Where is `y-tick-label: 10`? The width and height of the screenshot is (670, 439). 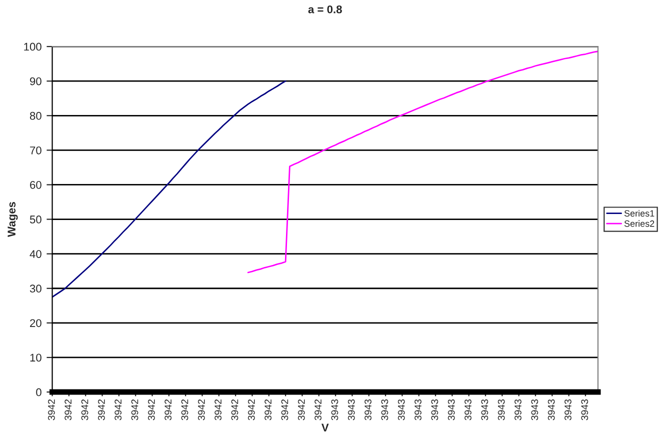
y-tick-label: 10 is located at coordinates (36, 358).